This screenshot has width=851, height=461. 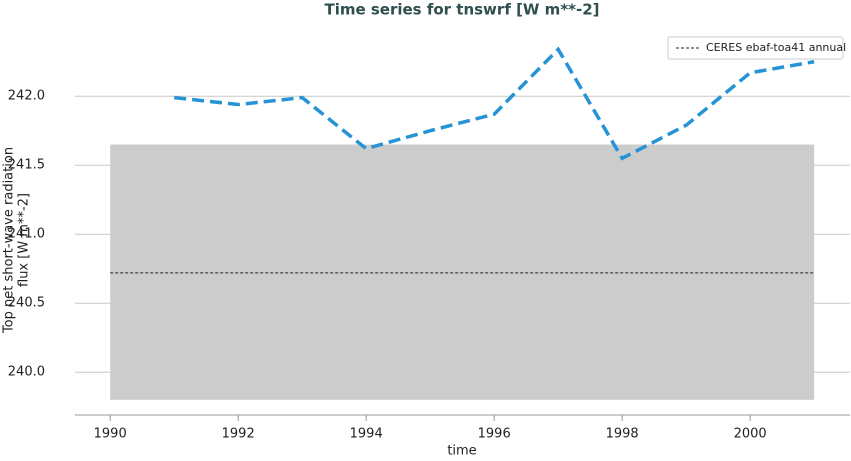 What do you see at coordinates (26, 303) in the screenshot?
I see `y-tick-label: 240.5` at bounding box center [26, 303].